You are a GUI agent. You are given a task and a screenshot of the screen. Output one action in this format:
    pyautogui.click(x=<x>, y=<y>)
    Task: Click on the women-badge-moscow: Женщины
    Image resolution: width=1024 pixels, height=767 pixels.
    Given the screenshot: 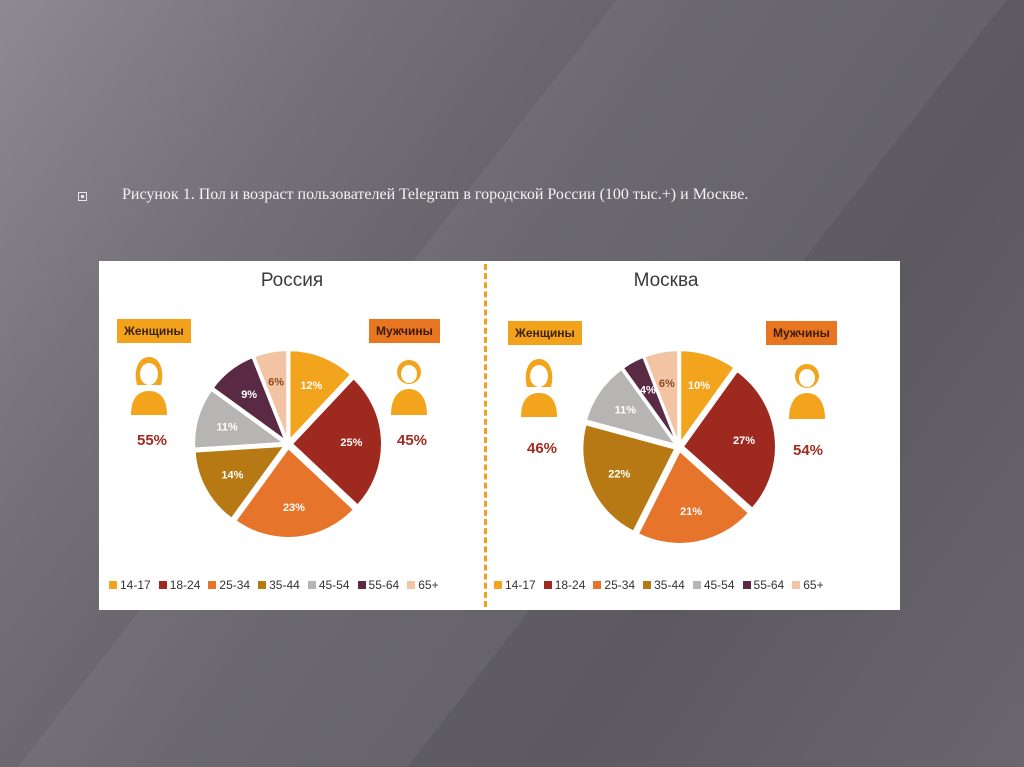 What is the action you would take?
    pyautogui.click(x=545, y=333)
    